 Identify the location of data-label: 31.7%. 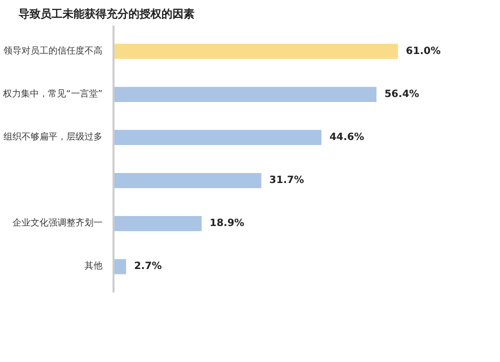
(286, 180).